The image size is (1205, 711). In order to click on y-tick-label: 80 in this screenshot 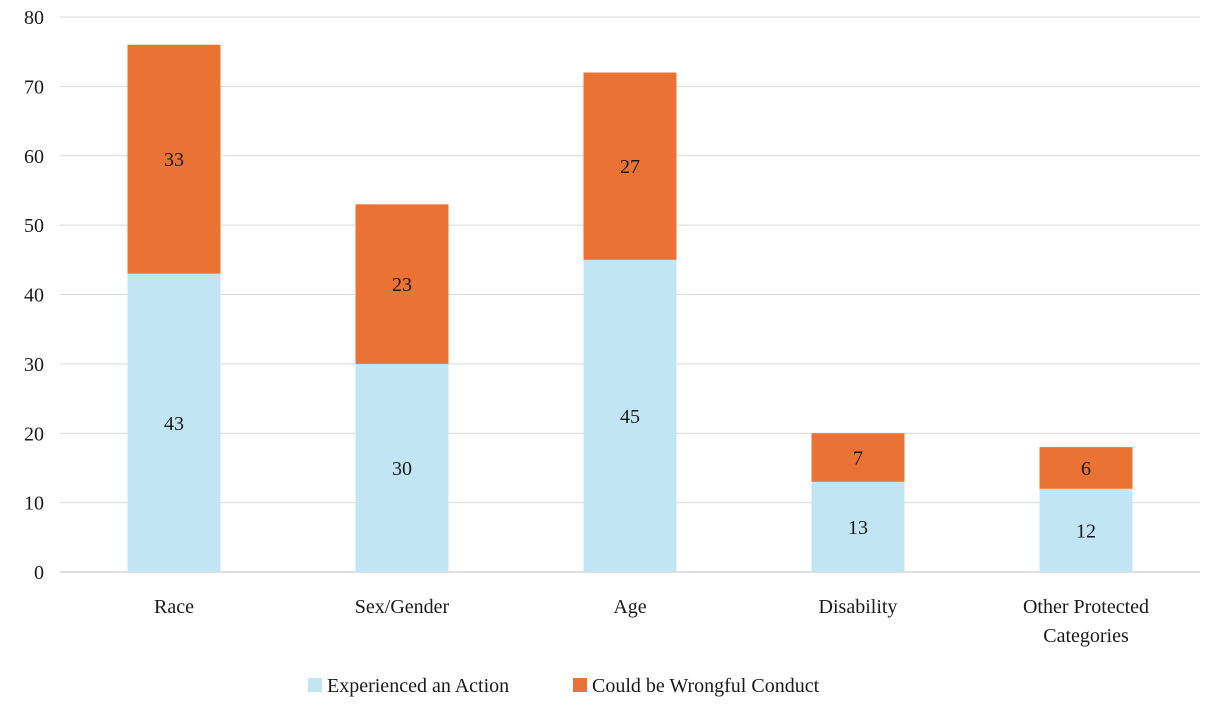, I will do `click(34, 18)`.